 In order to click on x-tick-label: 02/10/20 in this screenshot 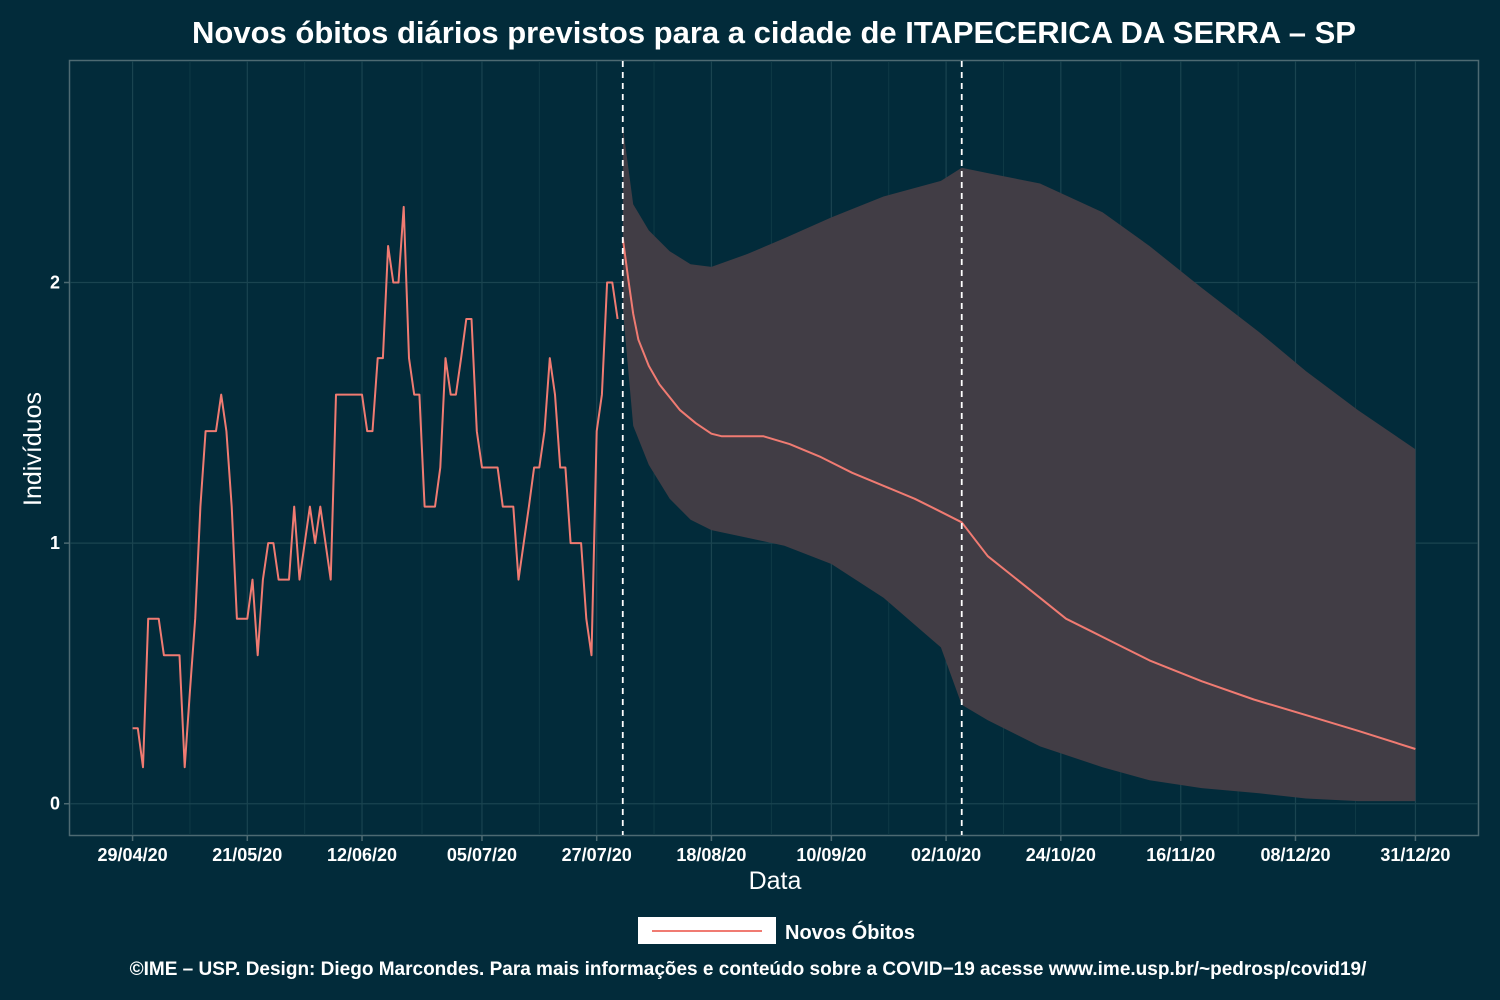, I will do `click(946, 855)`.